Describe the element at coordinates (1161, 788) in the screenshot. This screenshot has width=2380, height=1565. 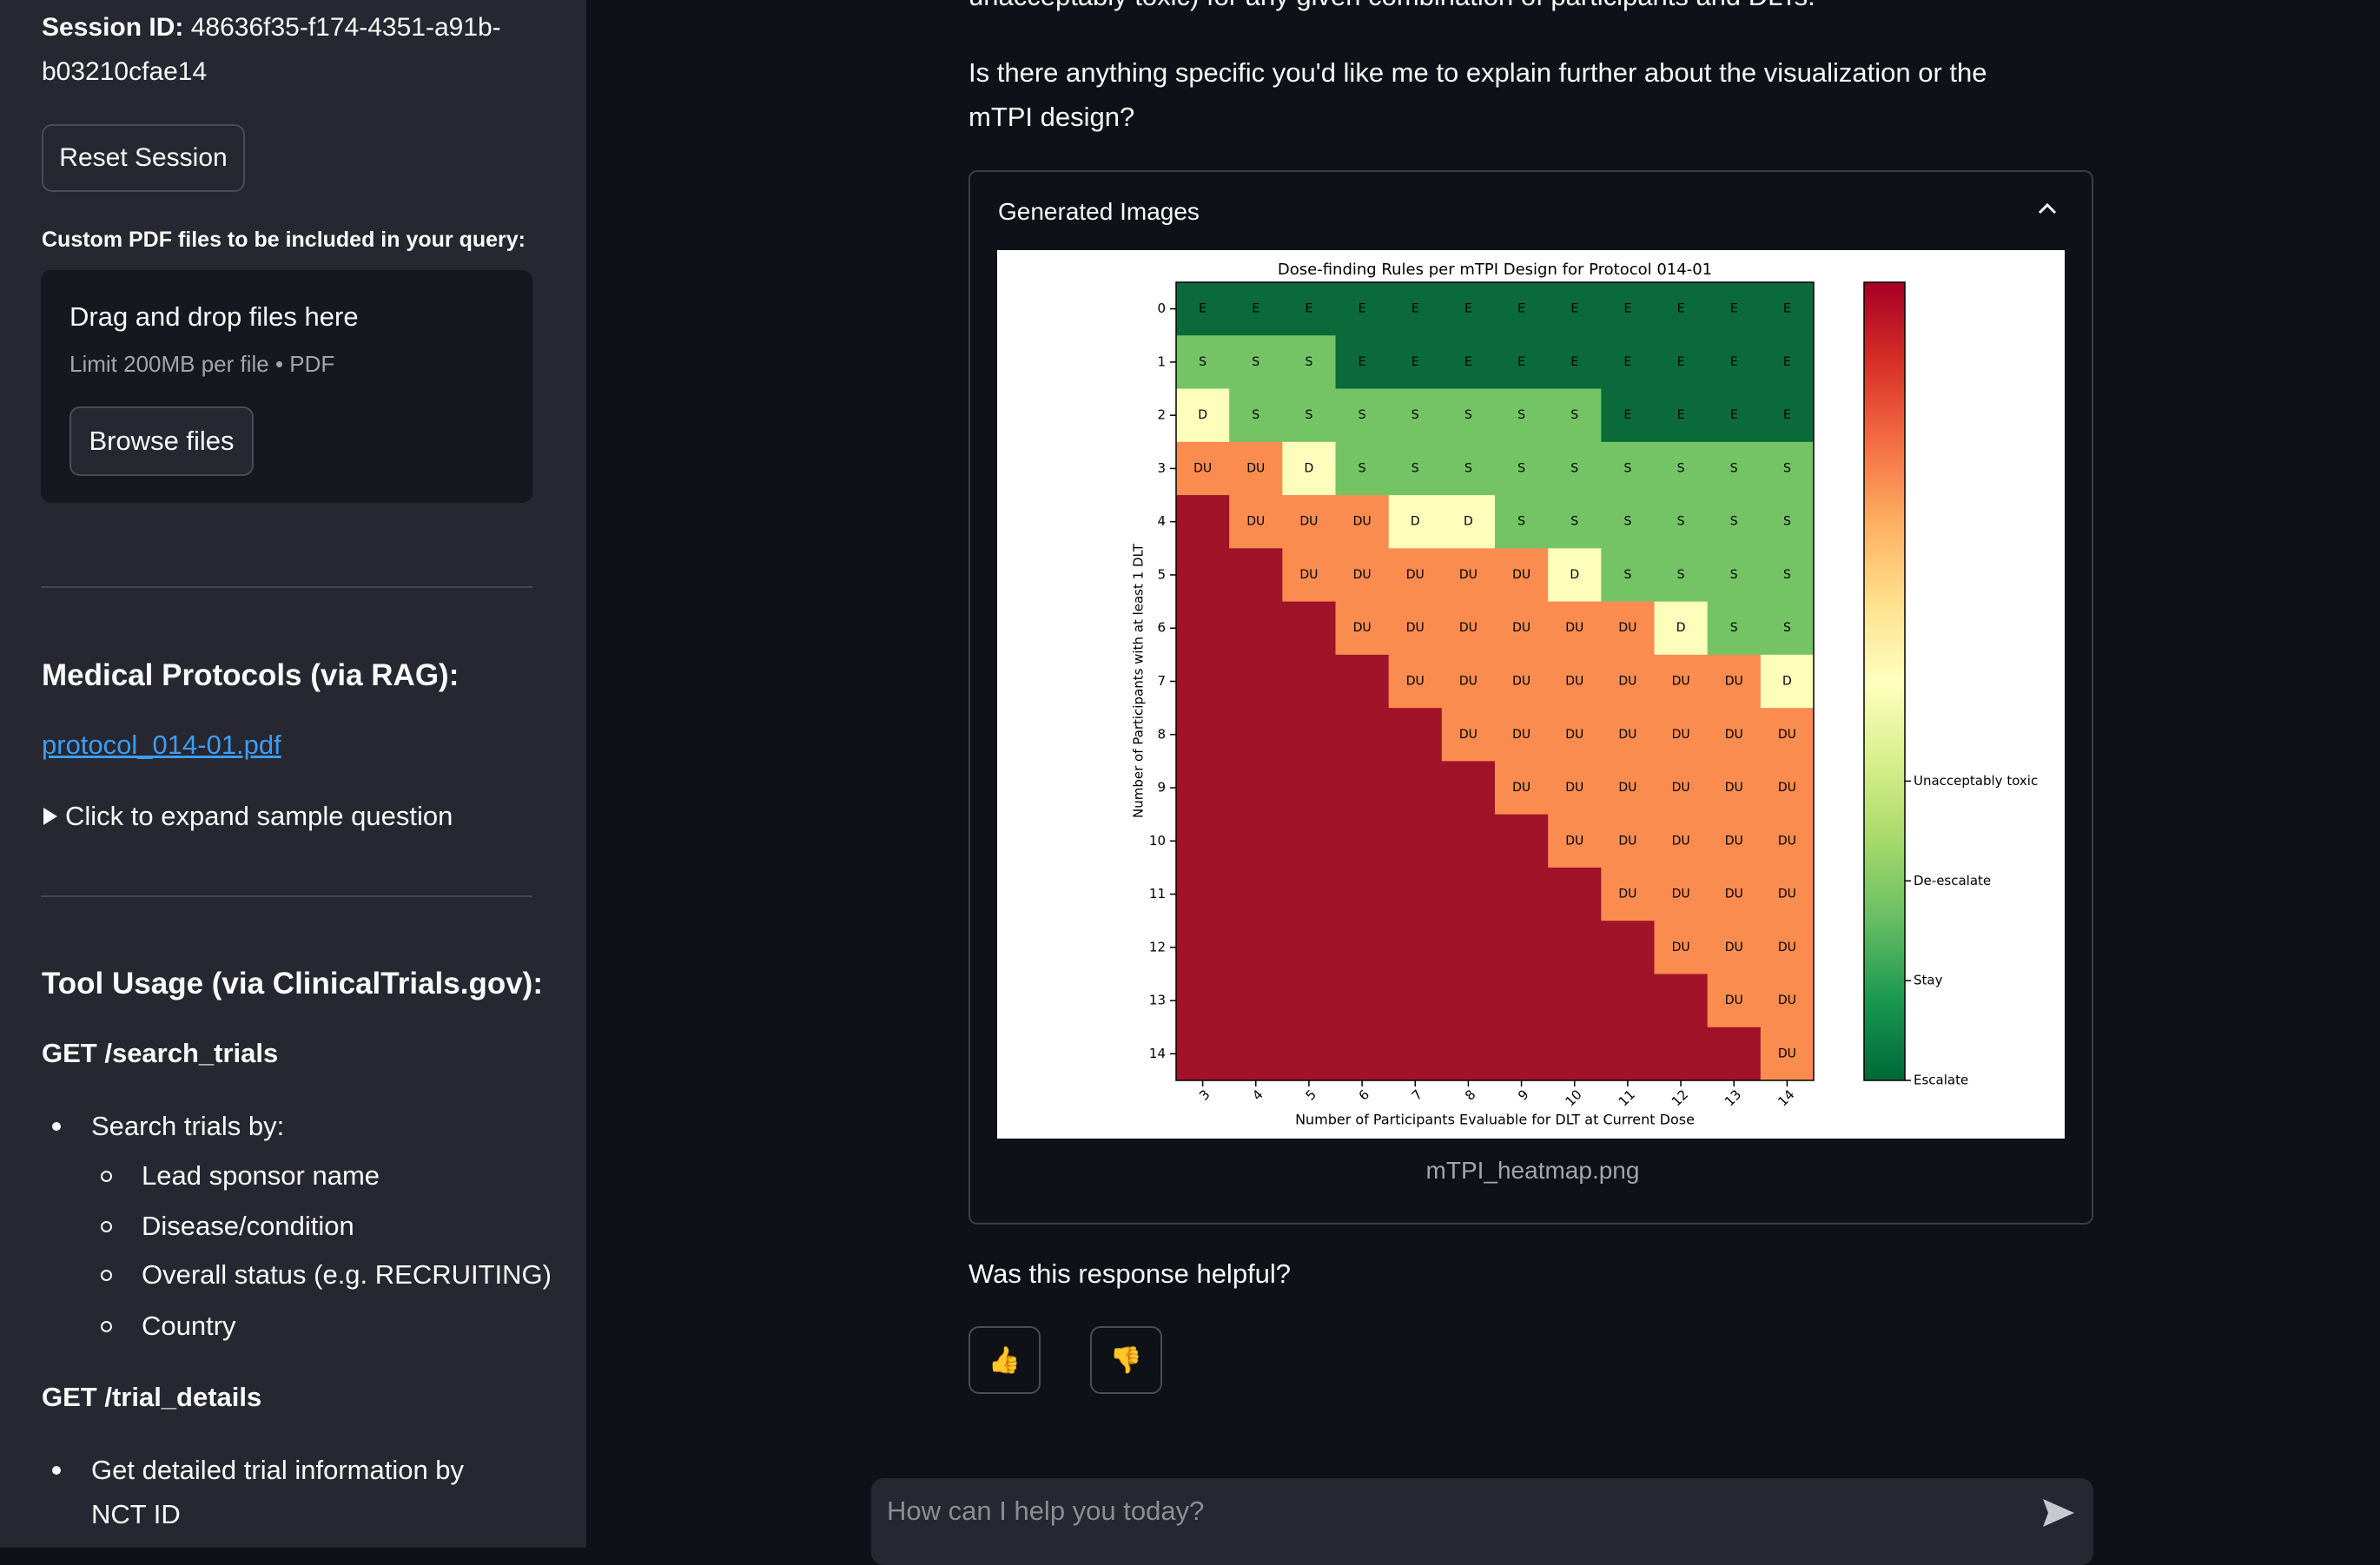
I see `y-tick-label: 9` at that location.